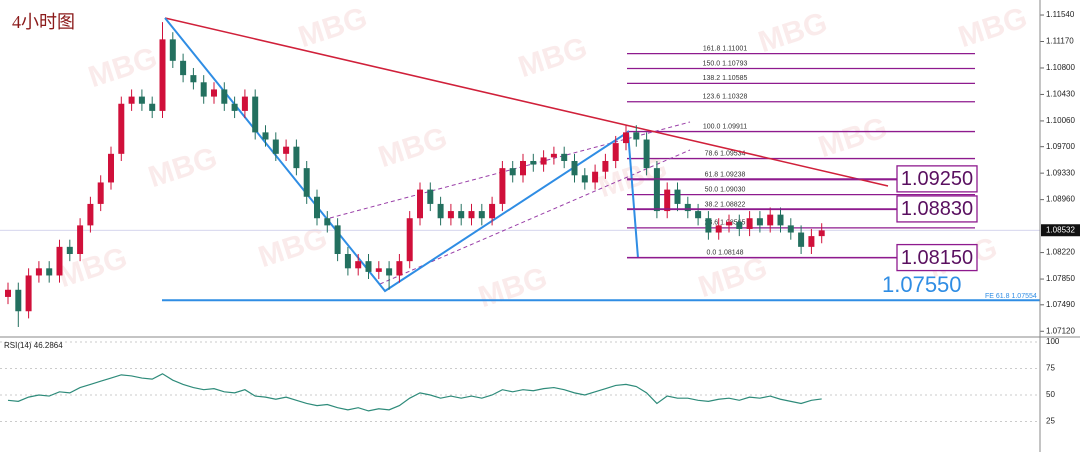 Image resolution: width=1080 pixels, height=452 pixels. Describe the element at coordinates (1060, 120) in the screenshot. I see `y-tick-label: 1.10060` at that location.